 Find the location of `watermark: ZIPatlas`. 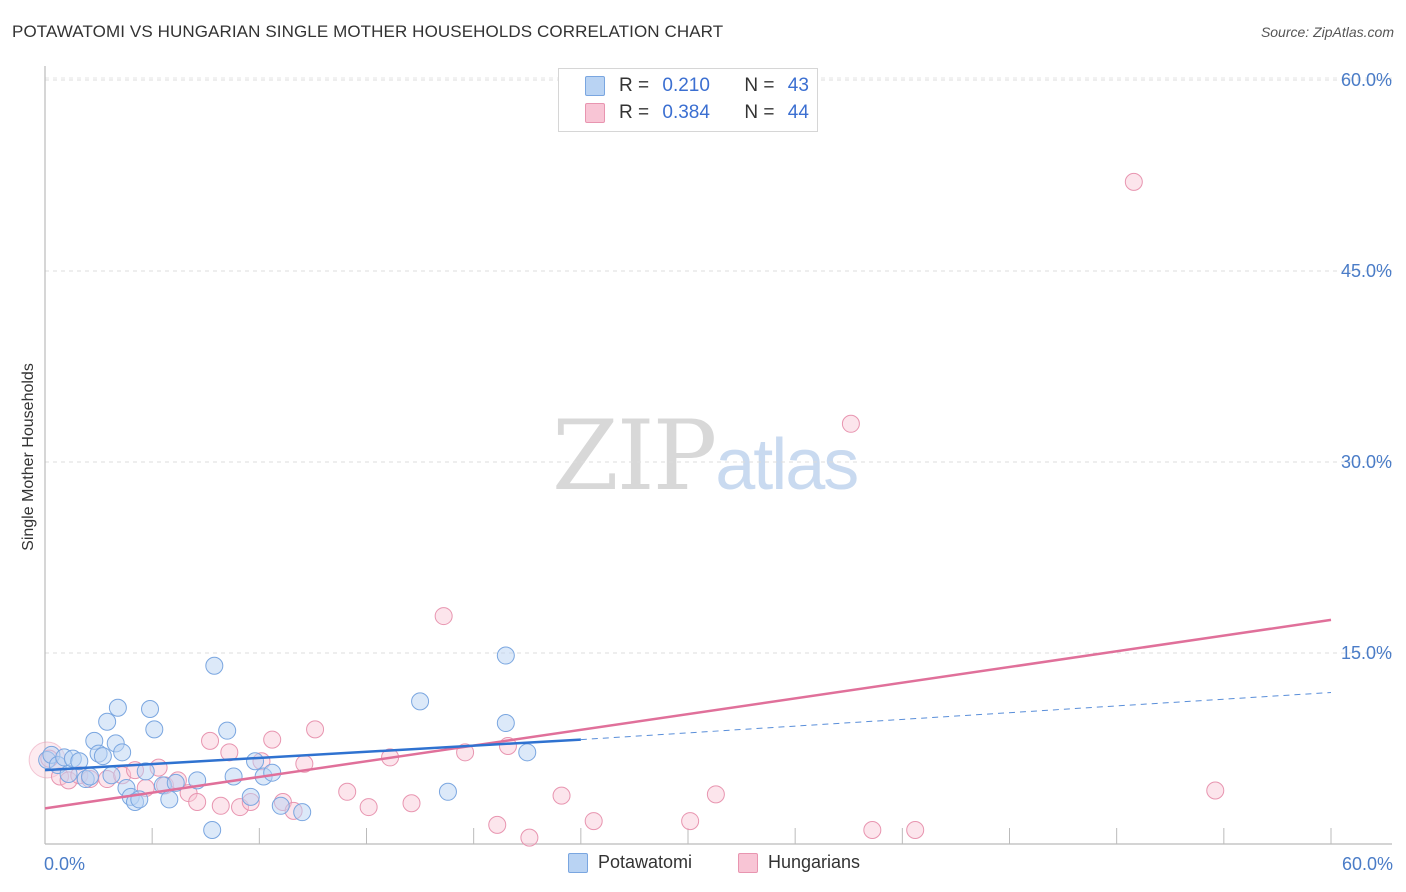

watermark: ZIPatlas is located at coordinates (705, 456).